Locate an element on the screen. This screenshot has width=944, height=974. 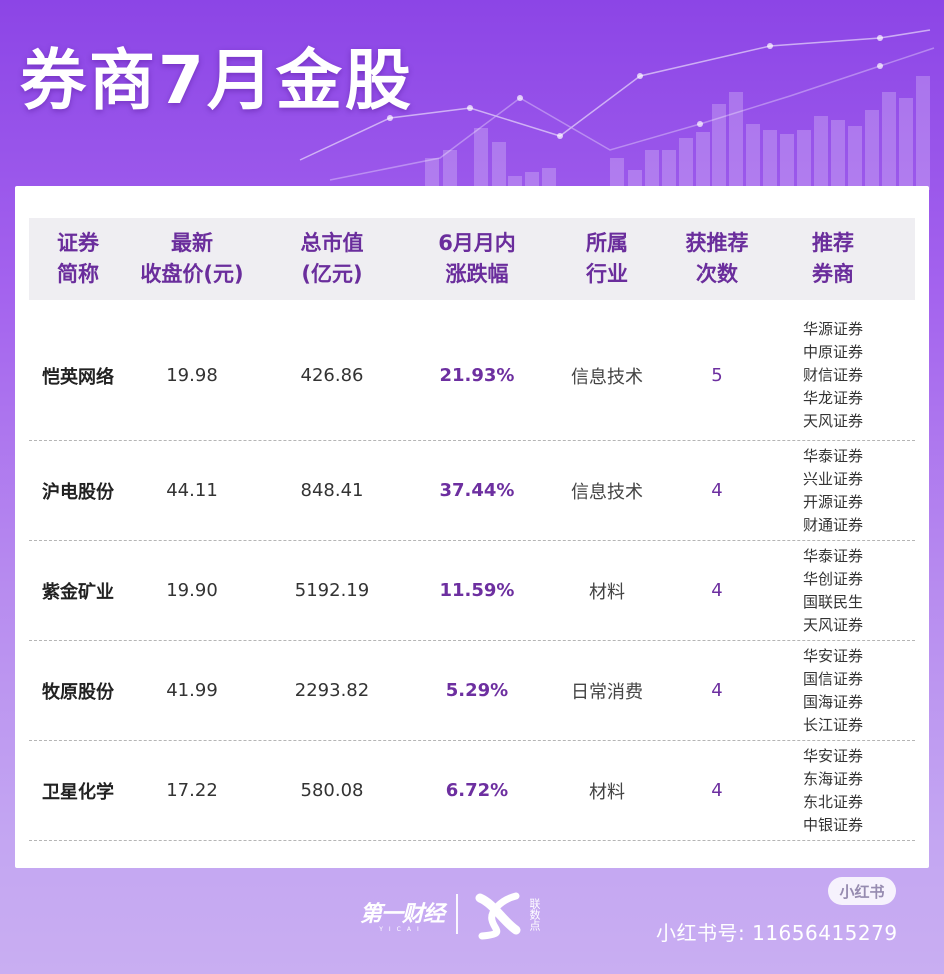
yicai-logo: 第一财经 YICAI is located at coordinates (402, 914).